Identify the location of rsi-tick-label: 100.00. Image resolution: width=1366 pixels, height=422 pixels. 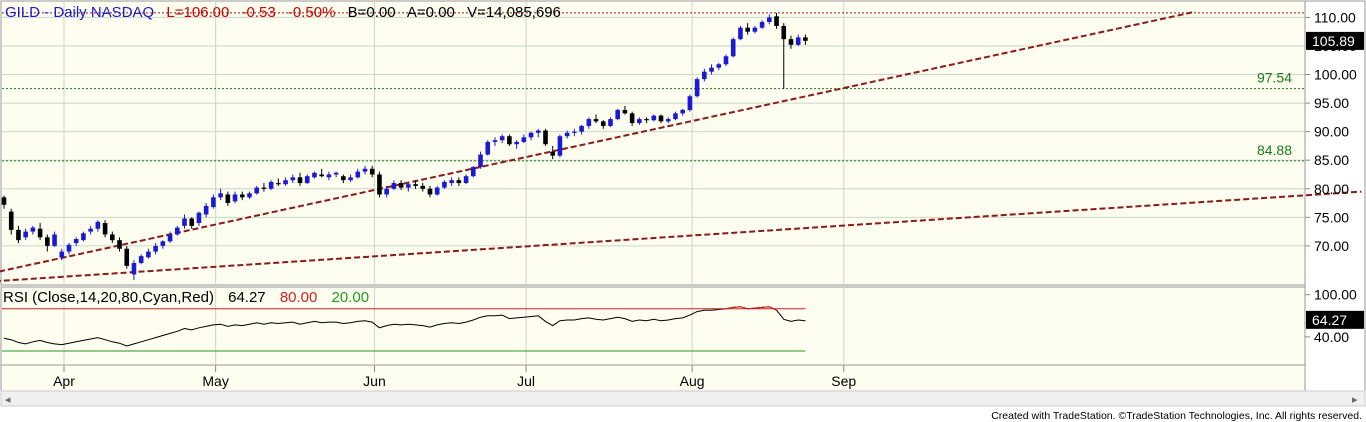
(1335, 295).